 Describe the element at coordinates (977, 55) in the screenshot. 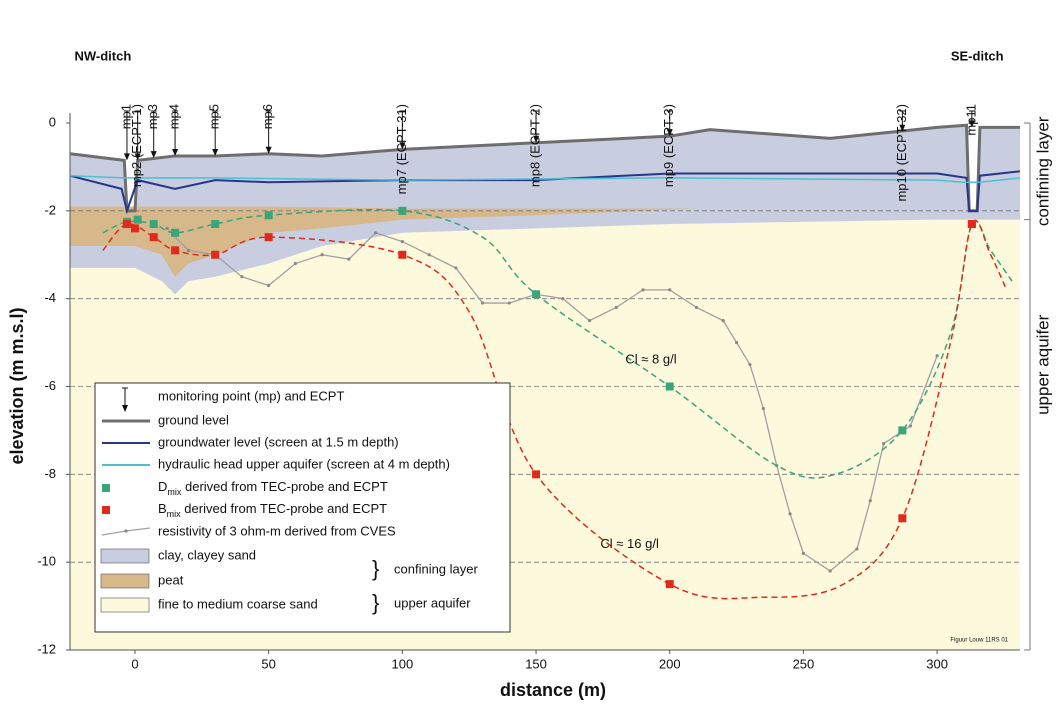

I see `ditch-label: SE-ditch` at that location.